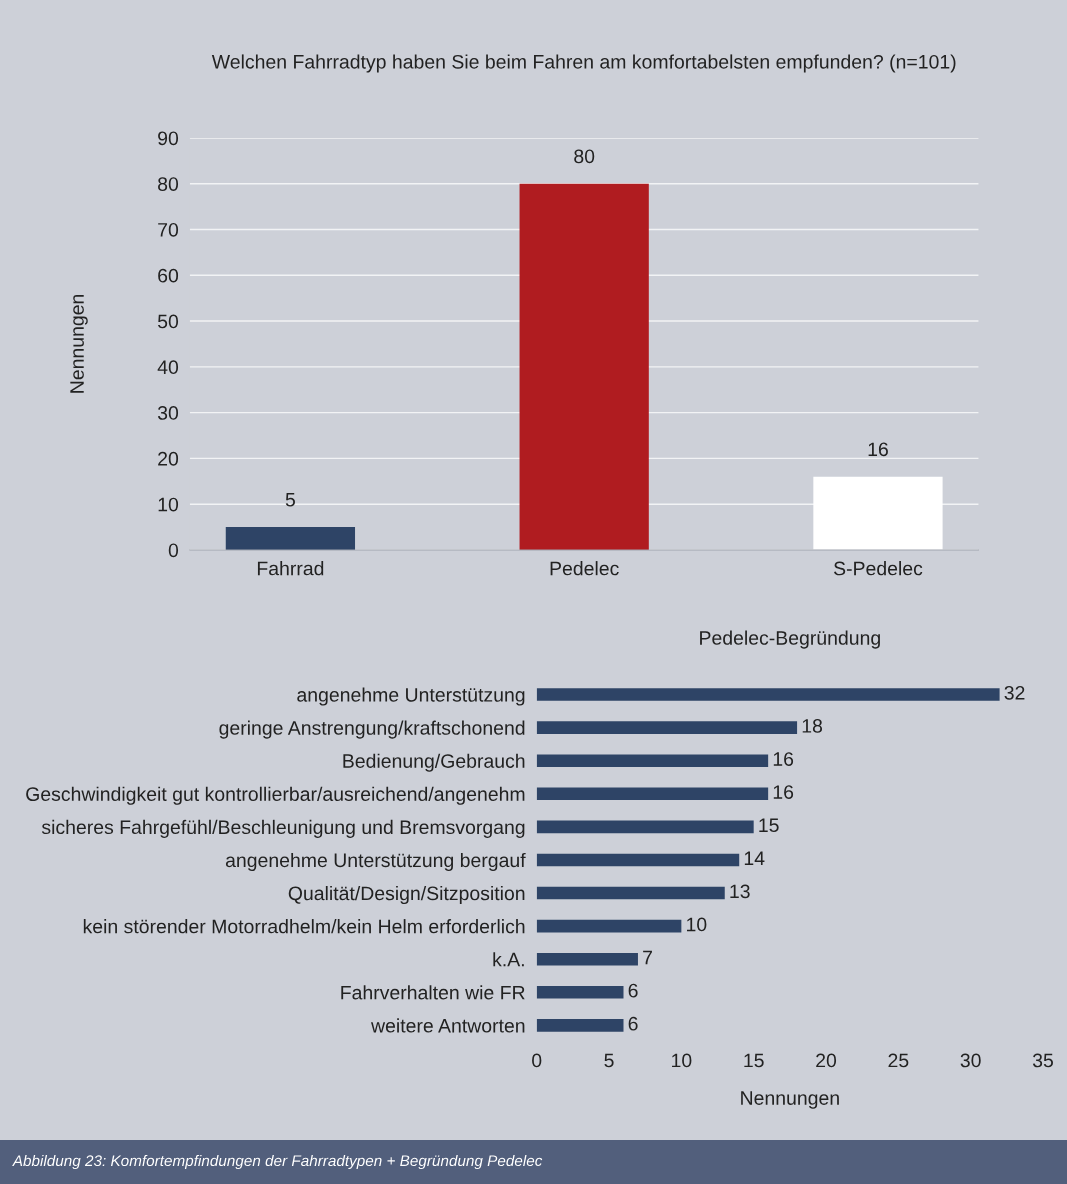  Describe the element at coordinates (277, 1162) in the screenshot. I see `text: Abbildung 23: Komfortempfindungen der Fahrradtypen + Begründung Pedelec` at that location.